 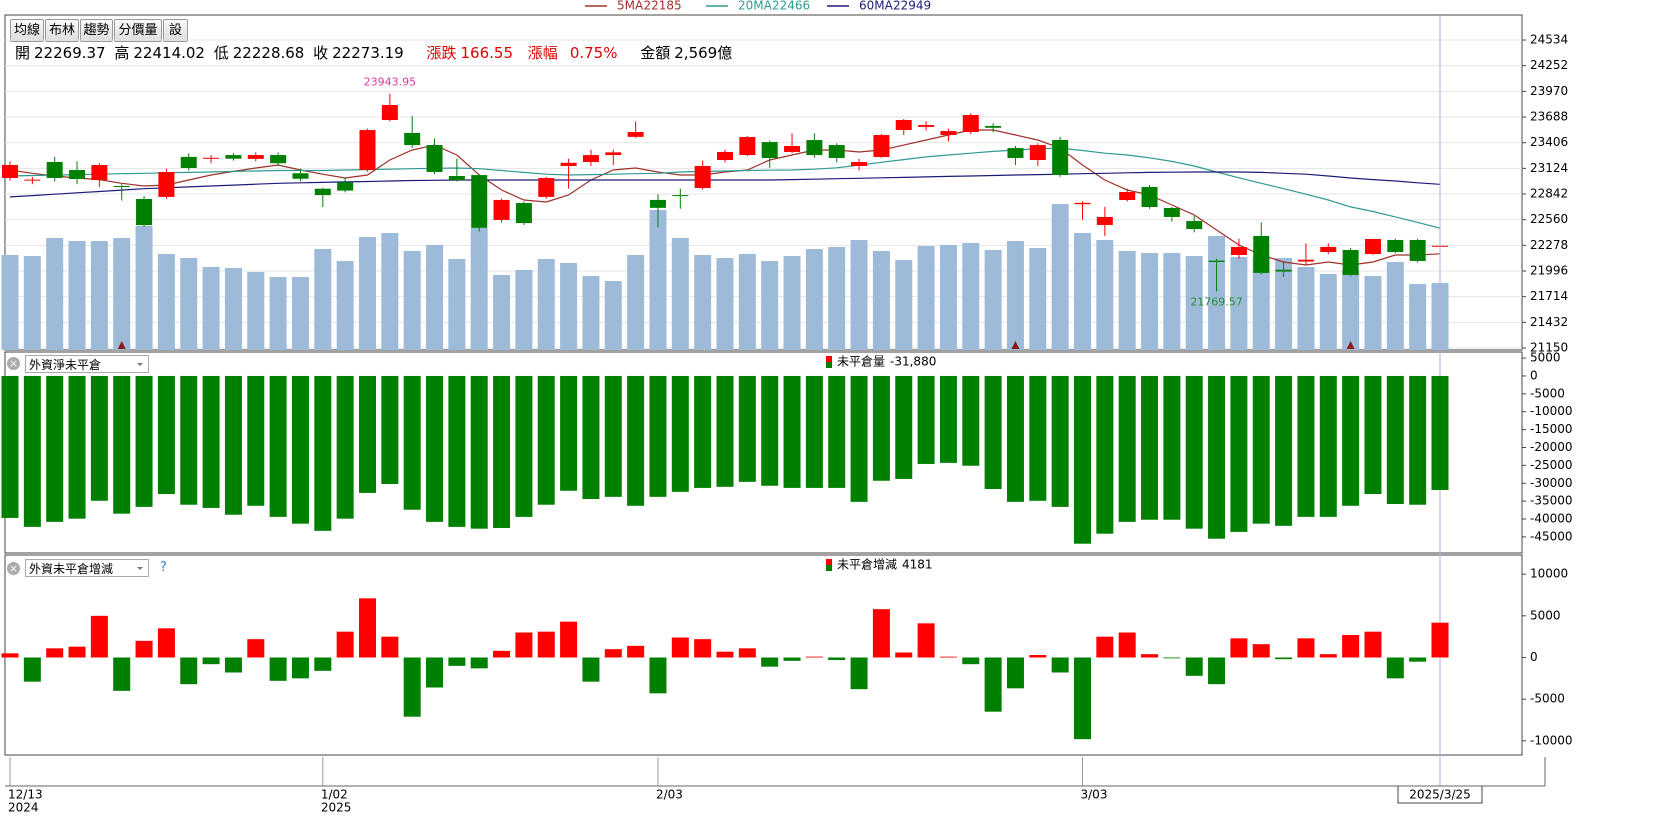 What do you see at coordinates (441, 53) in the screenshot?
I see `info-label: 漲跌` at bounding box center [441, 53].